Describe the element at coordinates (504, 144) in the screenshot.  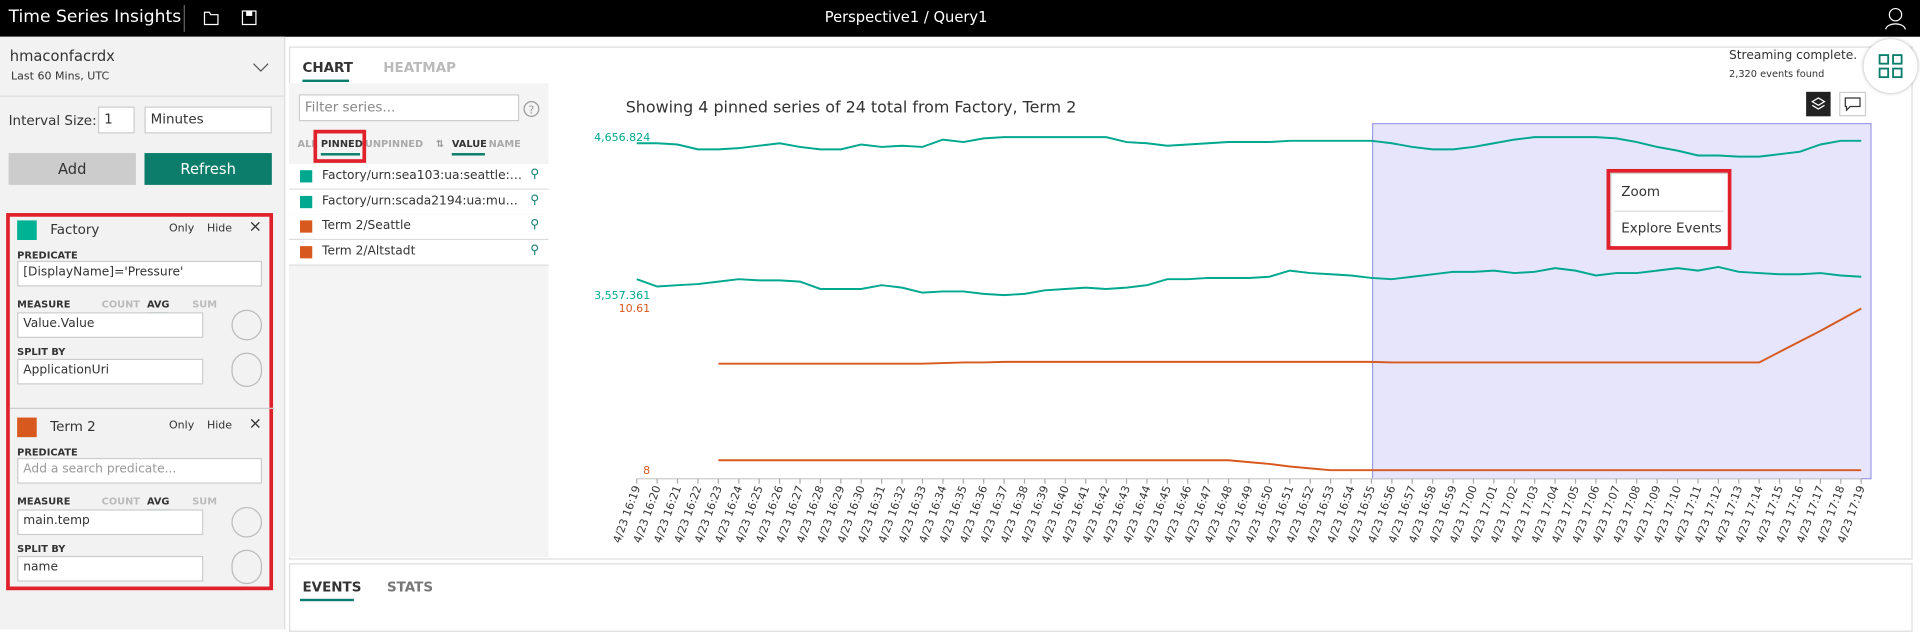
I see `sort-name: NAME` at that location.